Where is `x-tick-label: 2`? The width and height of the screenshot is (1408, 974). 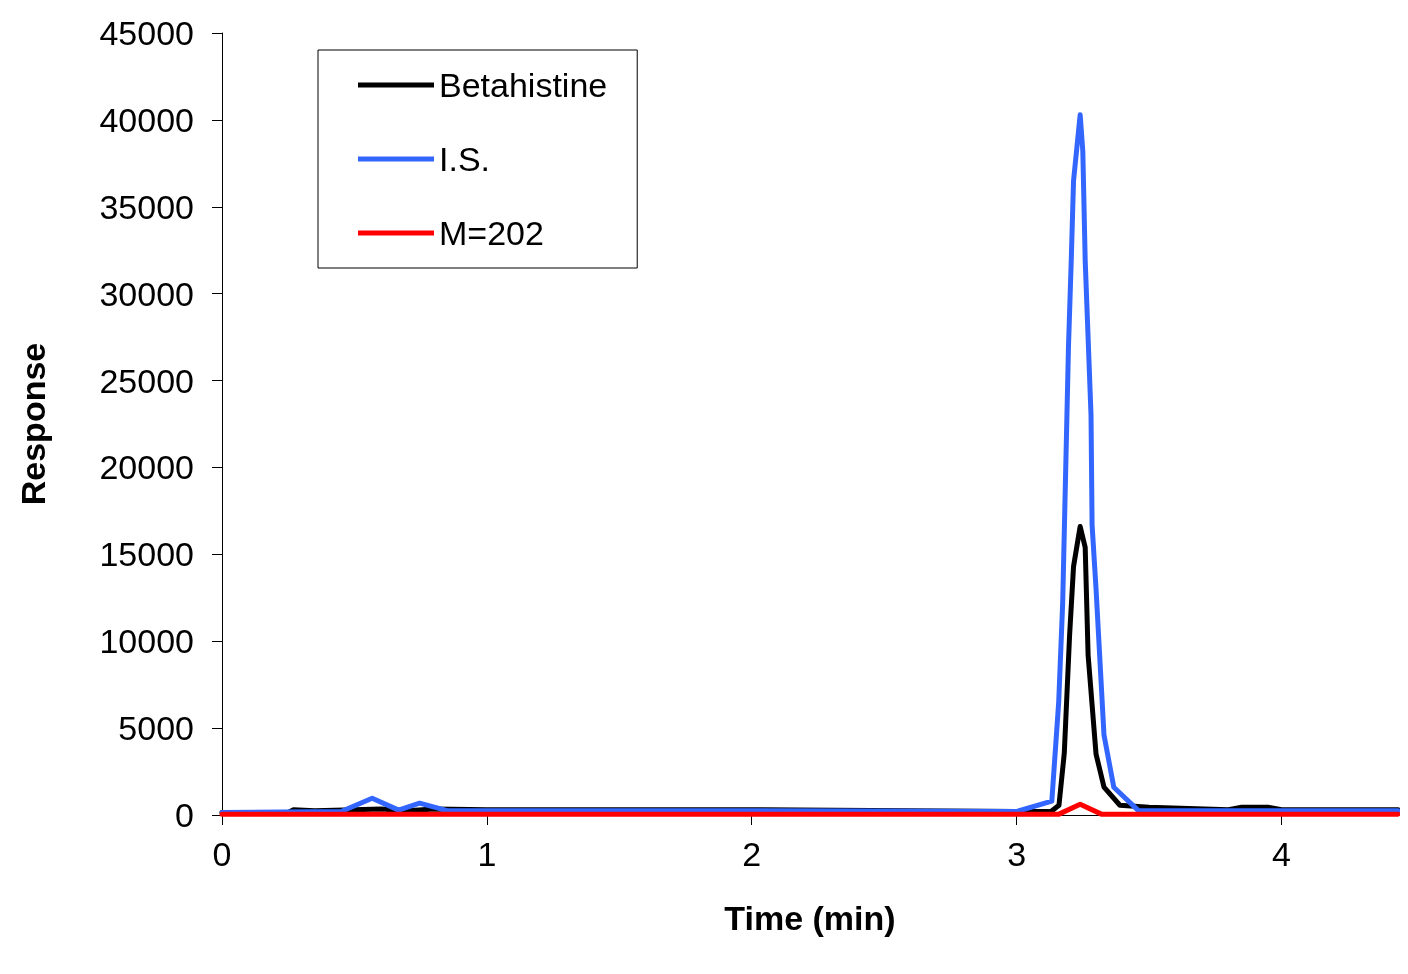 x-tick-label: 2 is located at coordinates (752, 854).